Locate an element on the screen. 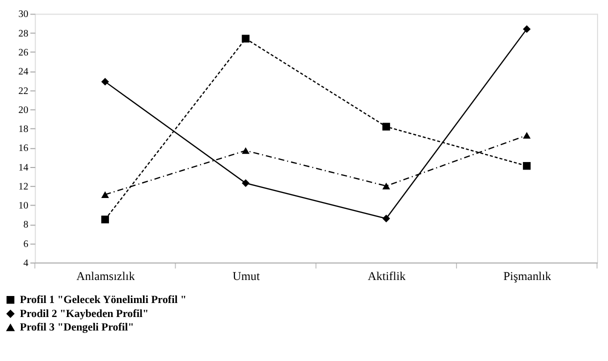  y-tick-label: 6 is located at coordinates (25, 244).